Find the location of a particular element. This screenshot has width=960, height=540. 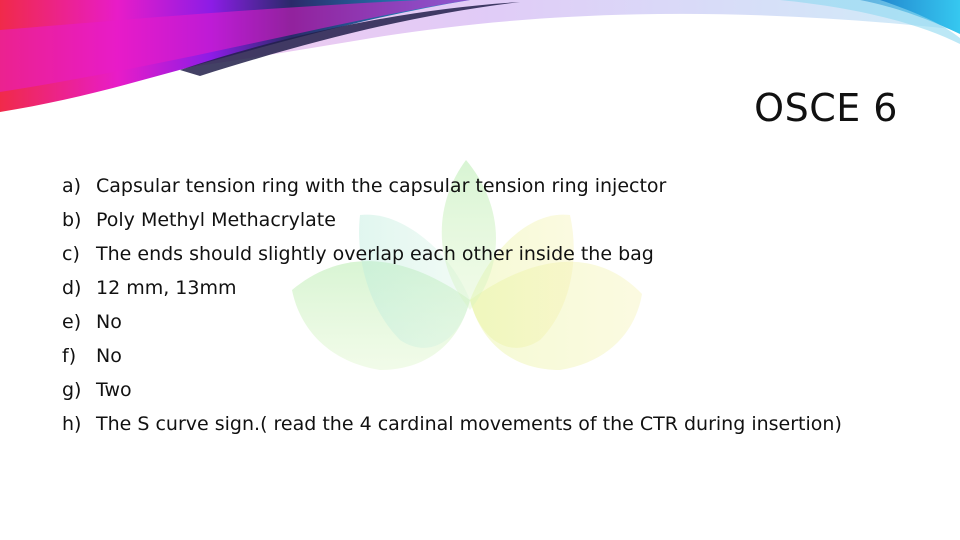

list-marker: h) is located at coordinates (72, 424).